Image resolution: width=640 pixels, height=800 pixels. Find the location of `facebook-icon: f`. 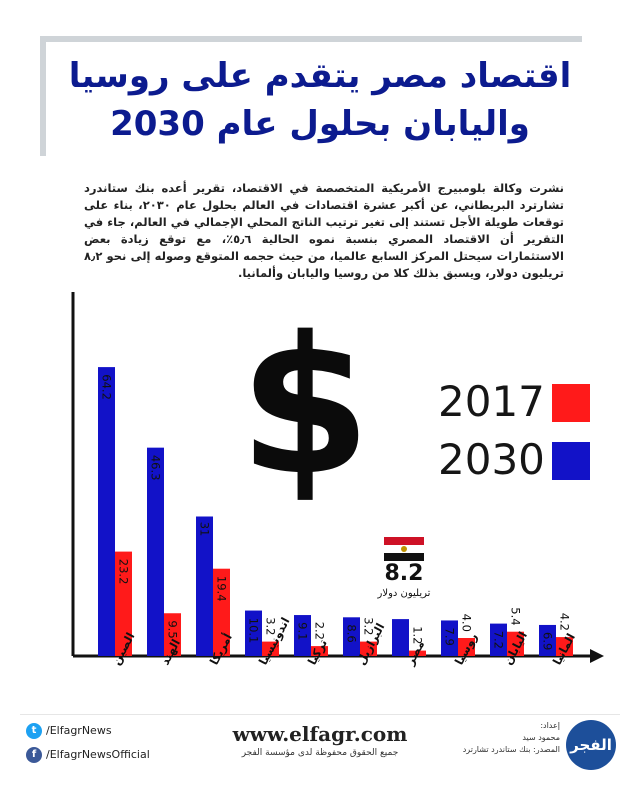

facebook-icon: f is located at coordinates (34, 755).